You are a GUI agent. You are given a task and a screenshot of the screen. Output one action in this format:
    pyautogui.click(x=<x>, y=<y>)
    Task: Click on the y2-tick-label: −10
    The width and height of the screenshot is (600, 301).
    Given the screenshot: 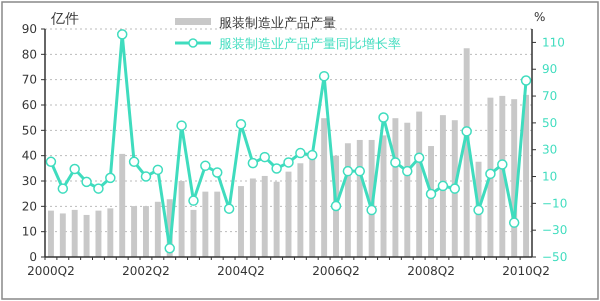 What is the action you would take?
    pyautogui.click(x=555, y=203)
    